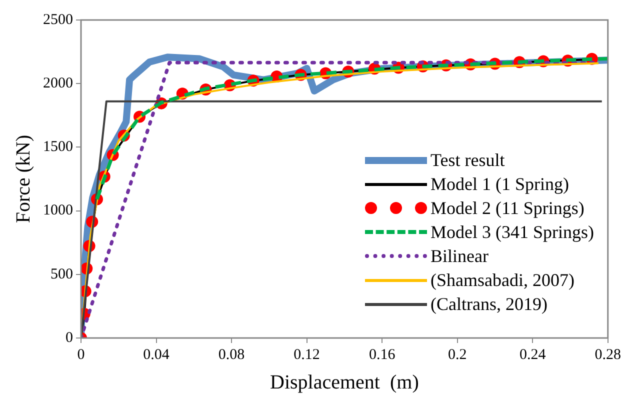 This screenshot has width=632, height=407. What do you see at coordinates (58, 210) in the screenshot?
I see `y-tick-label: 1000` at bounding box center [58, 210].